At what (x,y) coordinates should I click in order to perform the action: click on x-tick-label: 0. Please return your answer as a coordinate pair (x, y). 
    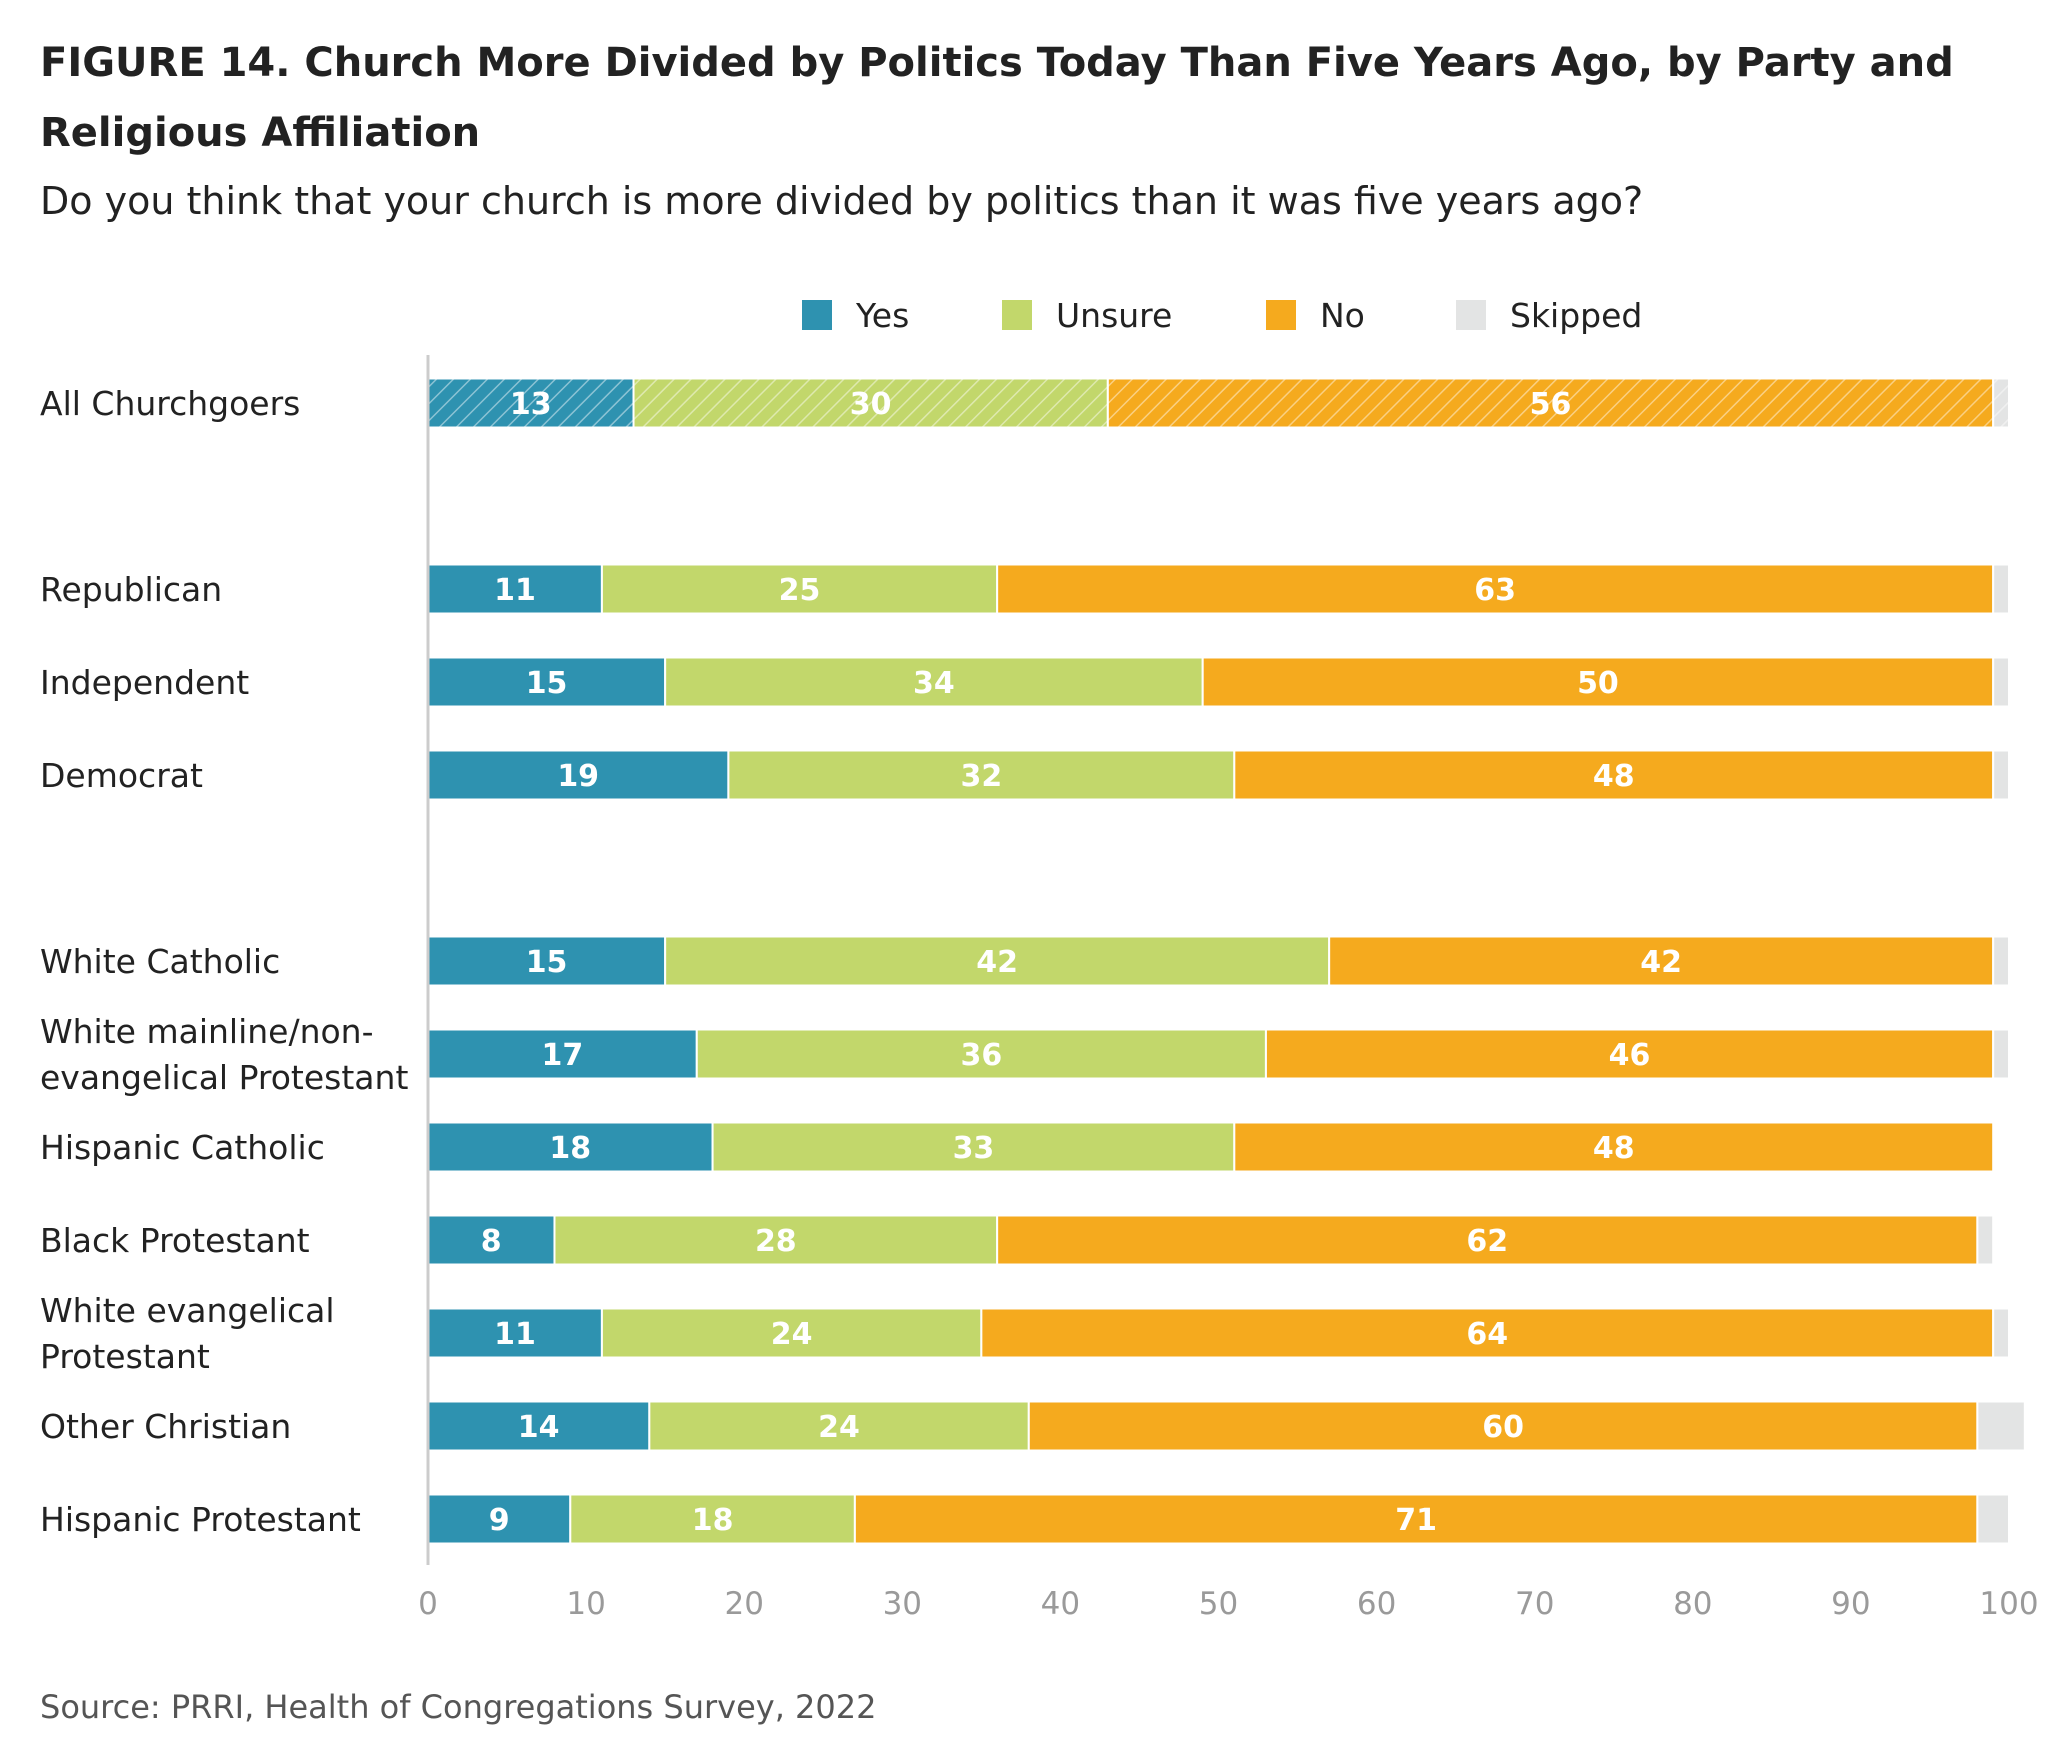
    Looking at the image, I should click on (428, 1604).